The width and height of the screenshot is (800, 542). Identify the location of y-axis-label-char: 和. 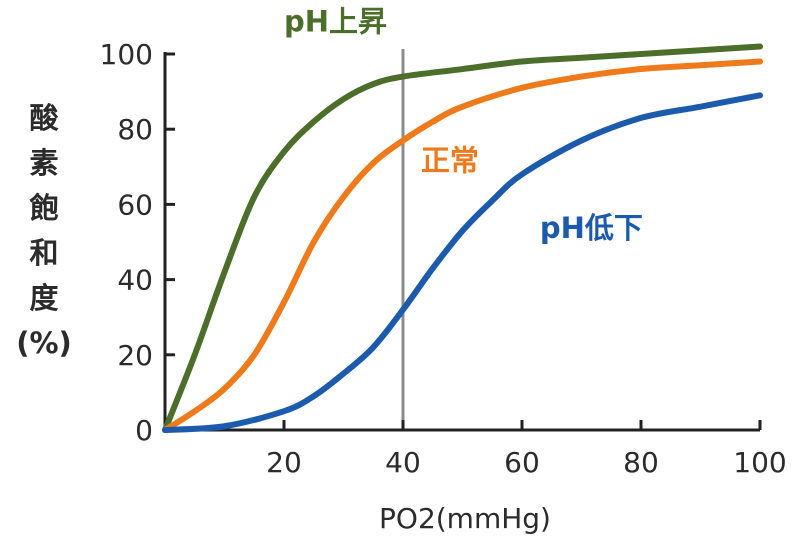
(44, 253).